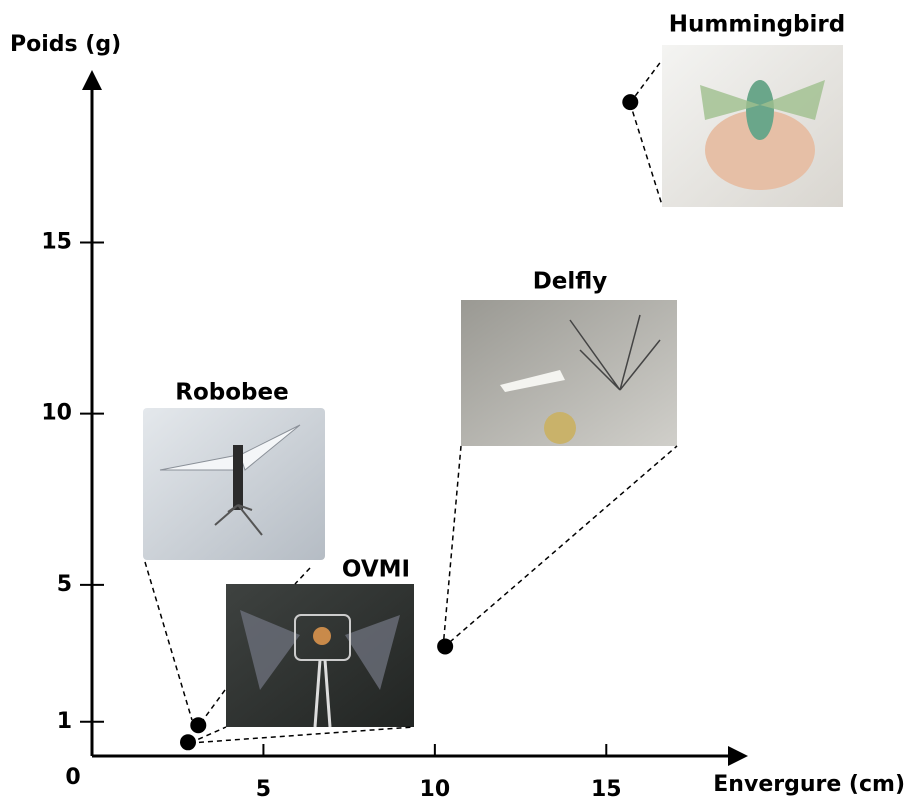 The height and width of the screenshot is (805, 911). Describe the element at coordinates (92, 80) in the screenshot. I see `y-axis-arrow` at that location.